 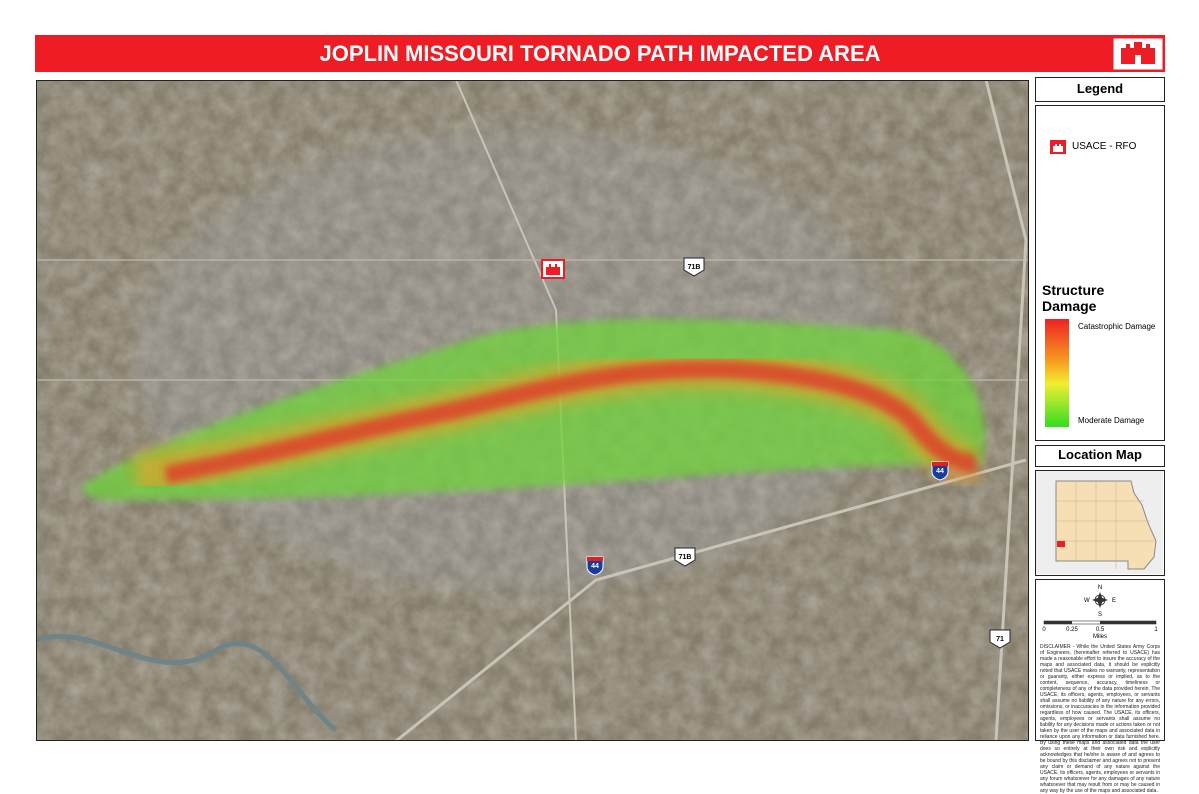 I want to click on scale-label: 0, so click(x=1044, y=630).